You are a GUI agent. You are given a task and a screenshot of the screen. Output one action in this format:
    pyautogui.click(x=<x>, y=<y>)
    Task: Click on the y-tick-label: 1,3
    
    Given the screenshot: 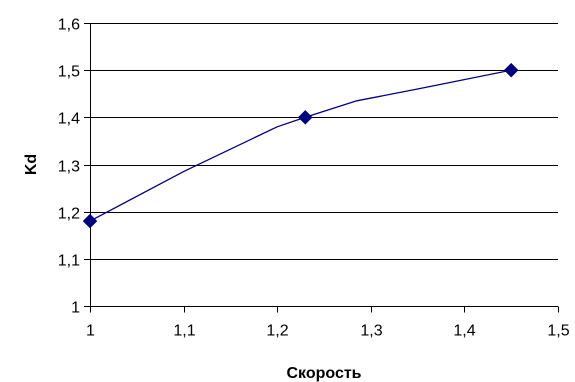 What is the action you would take?
    pyautogui.click(x=69, y=167)
    